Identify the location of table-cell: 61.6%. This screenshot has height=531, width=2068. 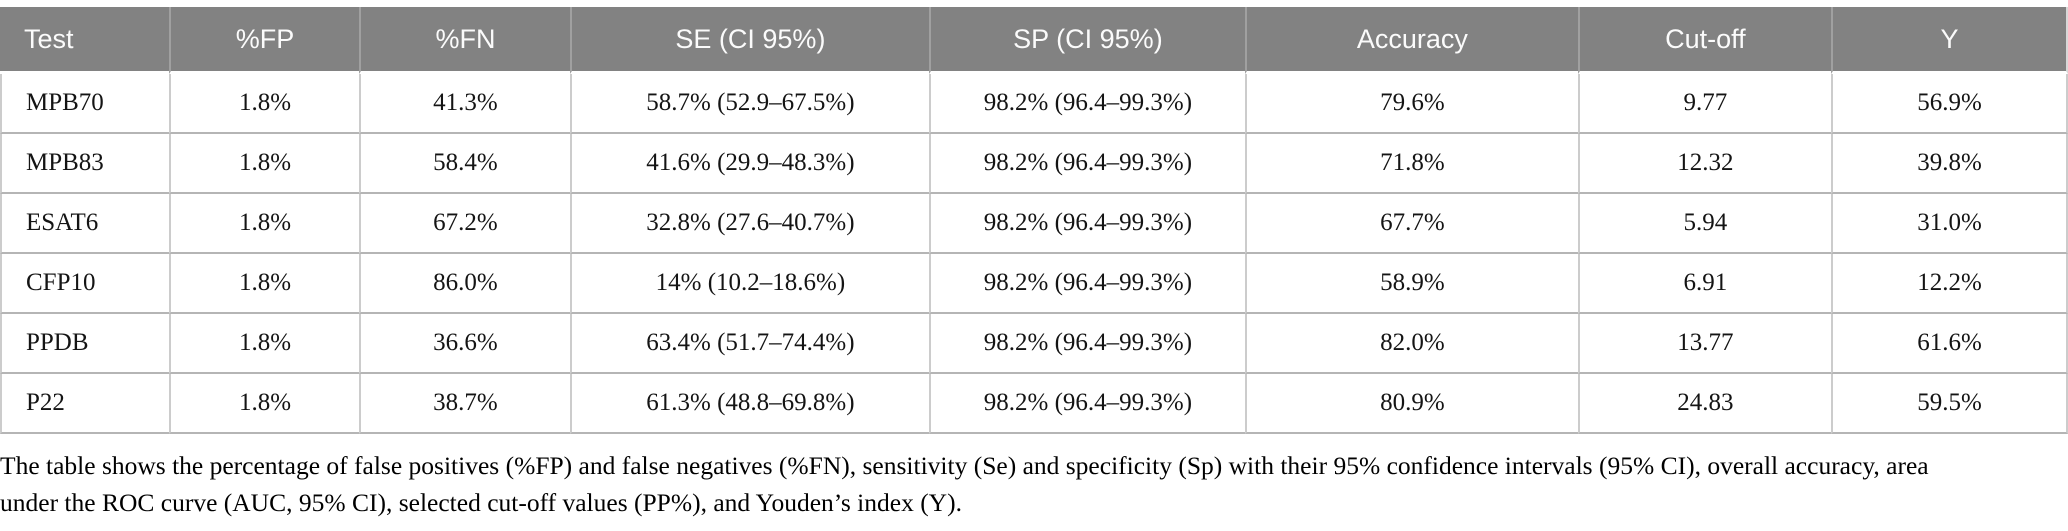
(1949, 344).